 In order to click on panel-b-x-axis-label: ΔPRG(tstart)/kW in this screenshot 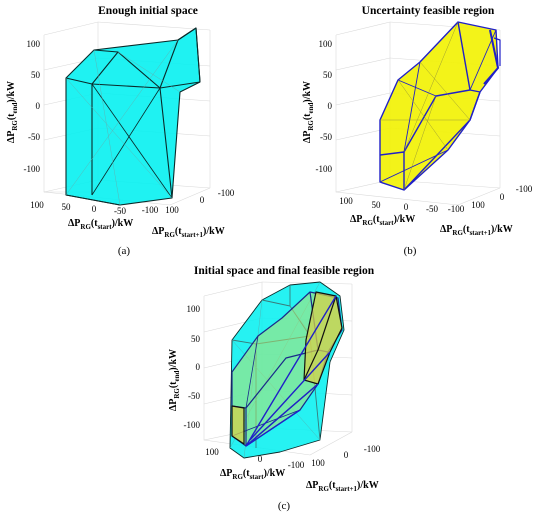, I will do `click(382, 220)`.